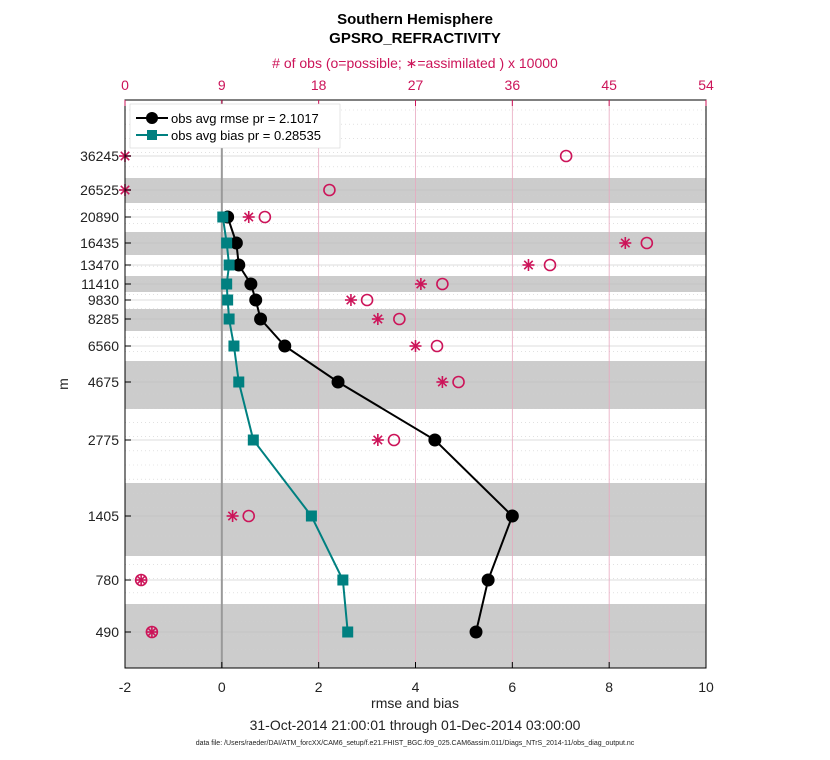  What do you see at coordinates (100, 284) in the screenshot?
I see `y-tick-label: 11410` at bounding box center [100, 284].